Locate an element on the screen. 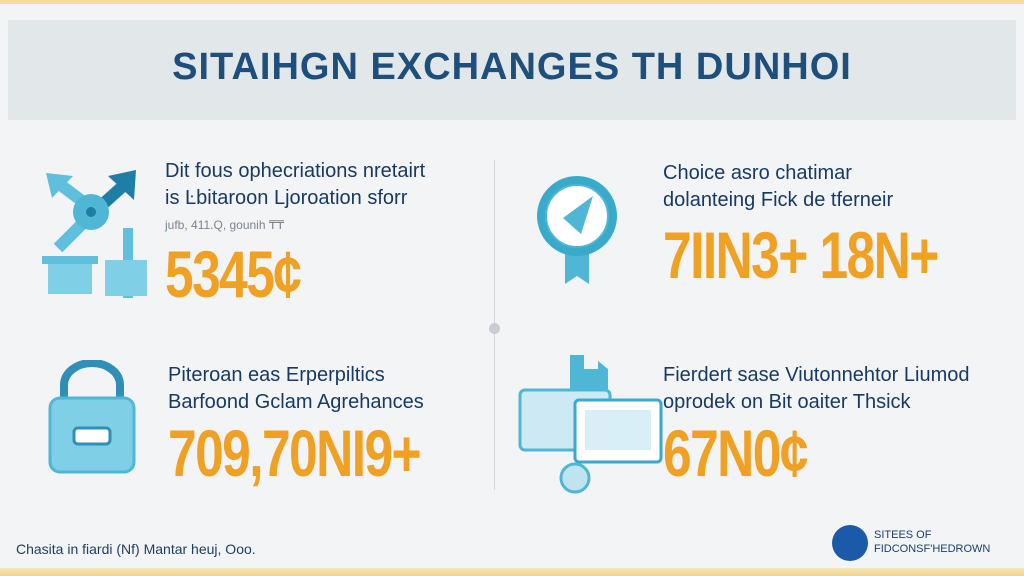  footer-caption: Chasita in fiardi (Nf) Mantar heuj, Ooo. is located at coordinates (136, 549).